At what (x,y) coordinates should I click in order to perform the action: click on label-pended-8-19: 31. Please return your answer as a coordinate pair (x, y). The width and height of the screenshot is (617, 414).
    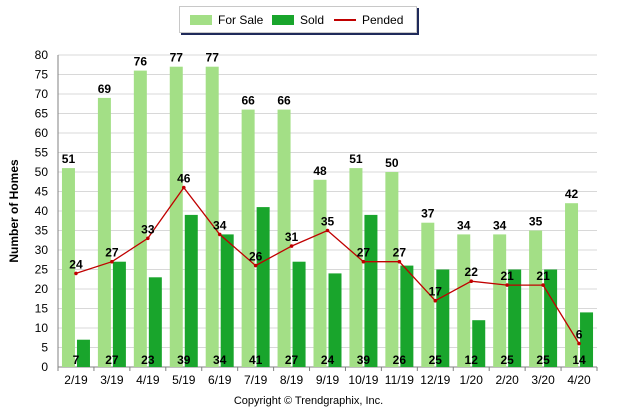
    Looking at the image, I should click on (292, 237).